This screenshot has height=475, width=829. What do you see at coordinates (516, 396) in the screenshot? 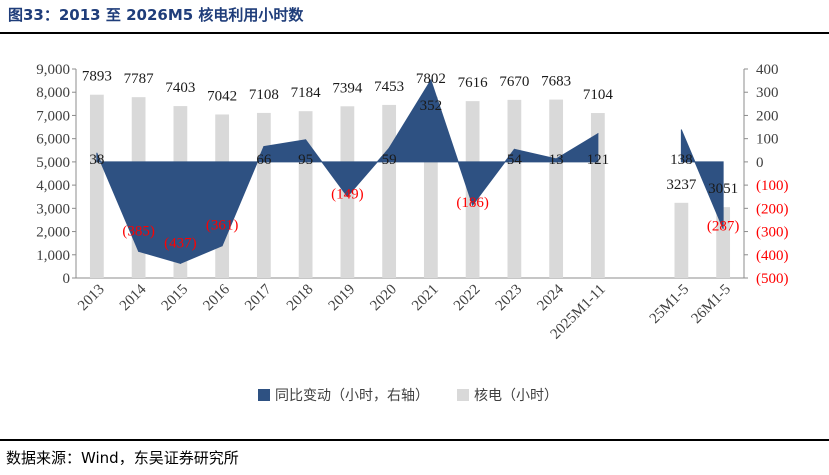
I see `legend-label-nuclear: 核电（小时）` at bounding box center [516, 396].